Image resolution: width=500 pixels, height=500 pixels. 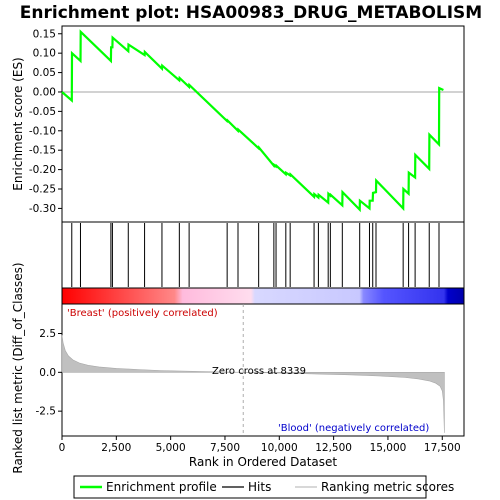 What do you see at coordinates (47, 334) in the screenshot?
I see `metric-tick-label: 2.5` at bounding box center [47, 334].